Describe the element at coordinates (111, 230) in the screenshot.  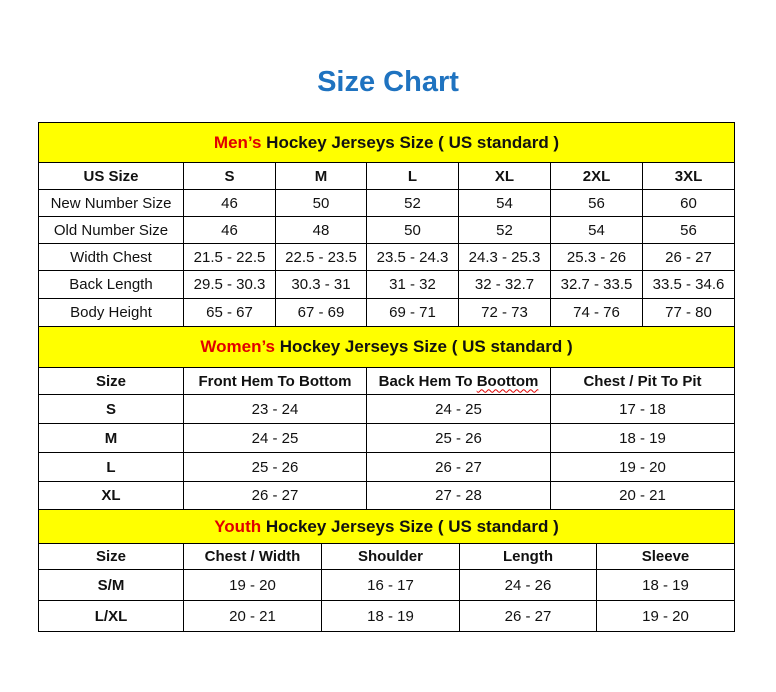
I see `row-label: Old Number Size` at that location.